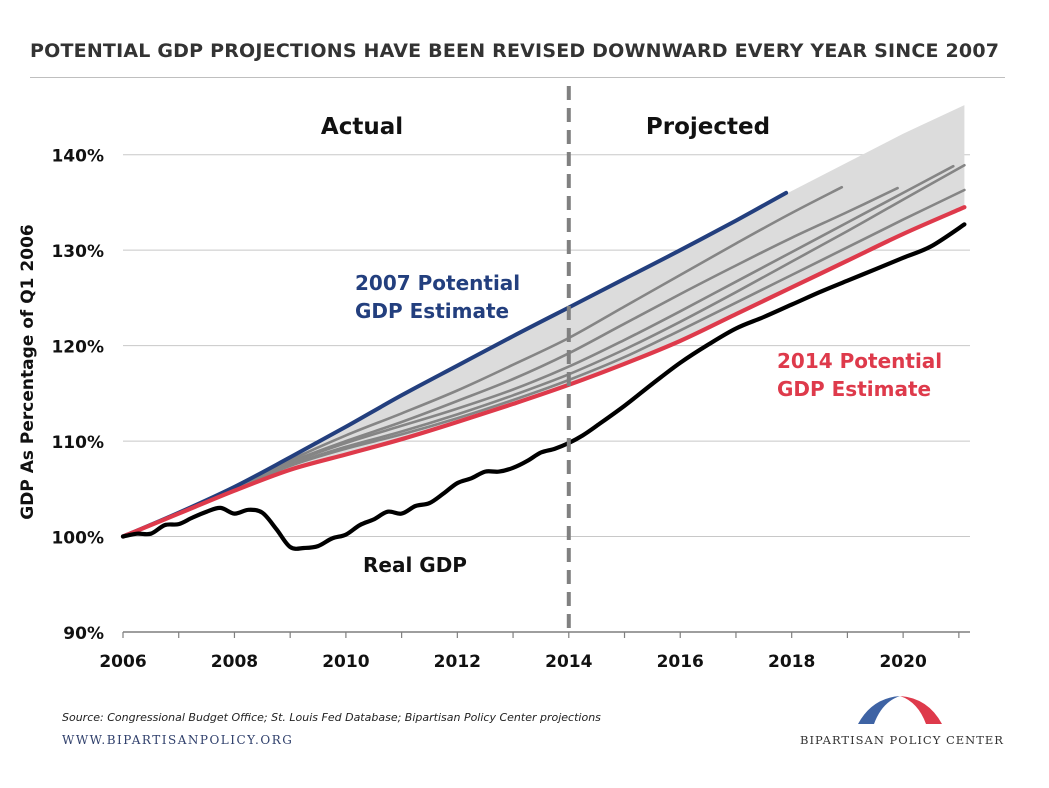 The image size is (1049, 788). I want to click on y-tick-label: 100%, so click(77, 539).